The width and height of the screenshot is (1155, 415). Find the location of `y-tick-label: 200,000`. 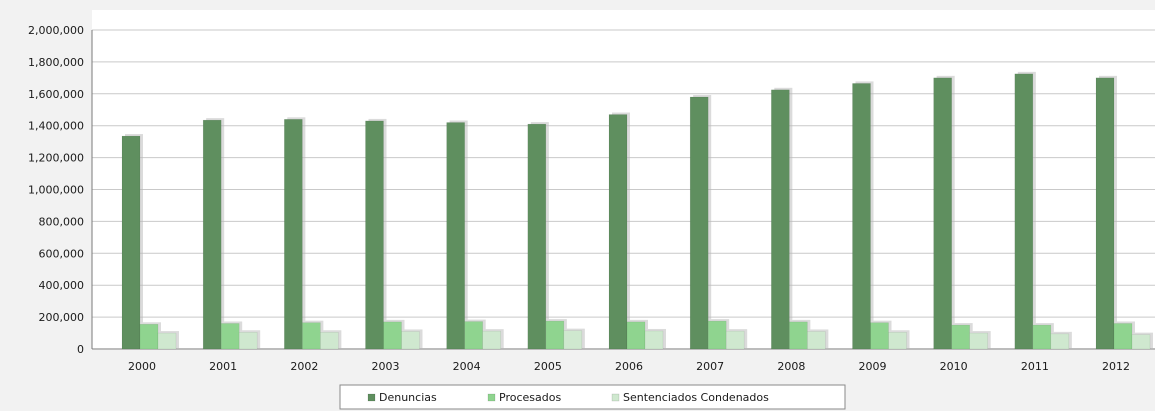

y-tick-label: 200,000 is located at coordinates (62, 317).